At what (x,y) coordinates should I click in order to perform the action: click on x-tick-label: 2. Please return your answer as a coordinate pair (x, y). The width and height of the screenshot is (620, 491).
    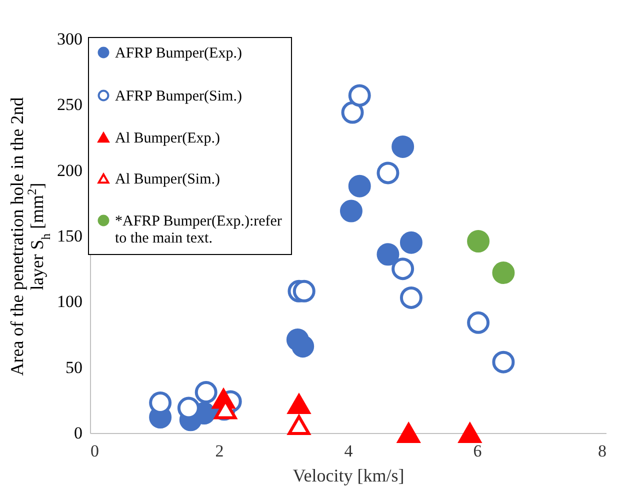
    Looking at the image, I should click on (219, 451).